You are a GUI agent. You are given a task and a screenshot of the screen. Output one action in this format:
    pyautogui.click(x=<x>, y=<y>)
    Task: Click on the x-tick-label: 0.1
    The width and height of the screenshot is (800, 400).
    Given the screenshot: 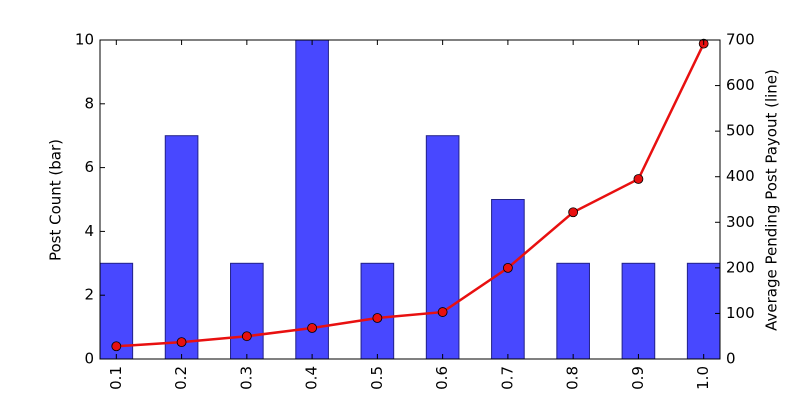 What is the action you would take?
    pyautogui.click(x=116, y=378)
    